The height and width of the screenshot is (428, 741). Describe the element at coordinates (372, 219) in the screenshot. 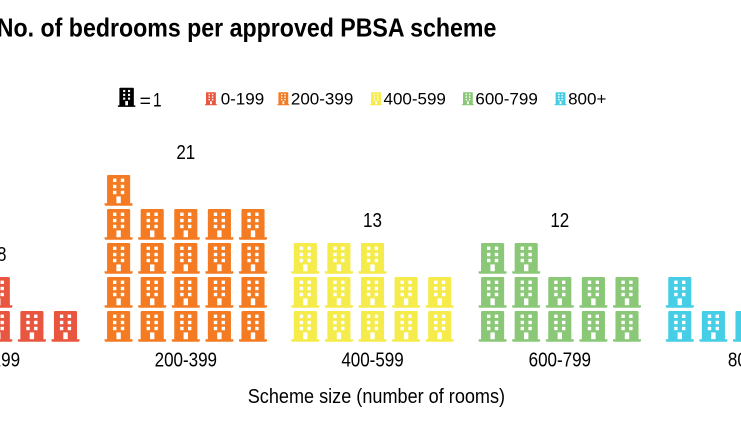

I see `svg-text: 13` at that location.